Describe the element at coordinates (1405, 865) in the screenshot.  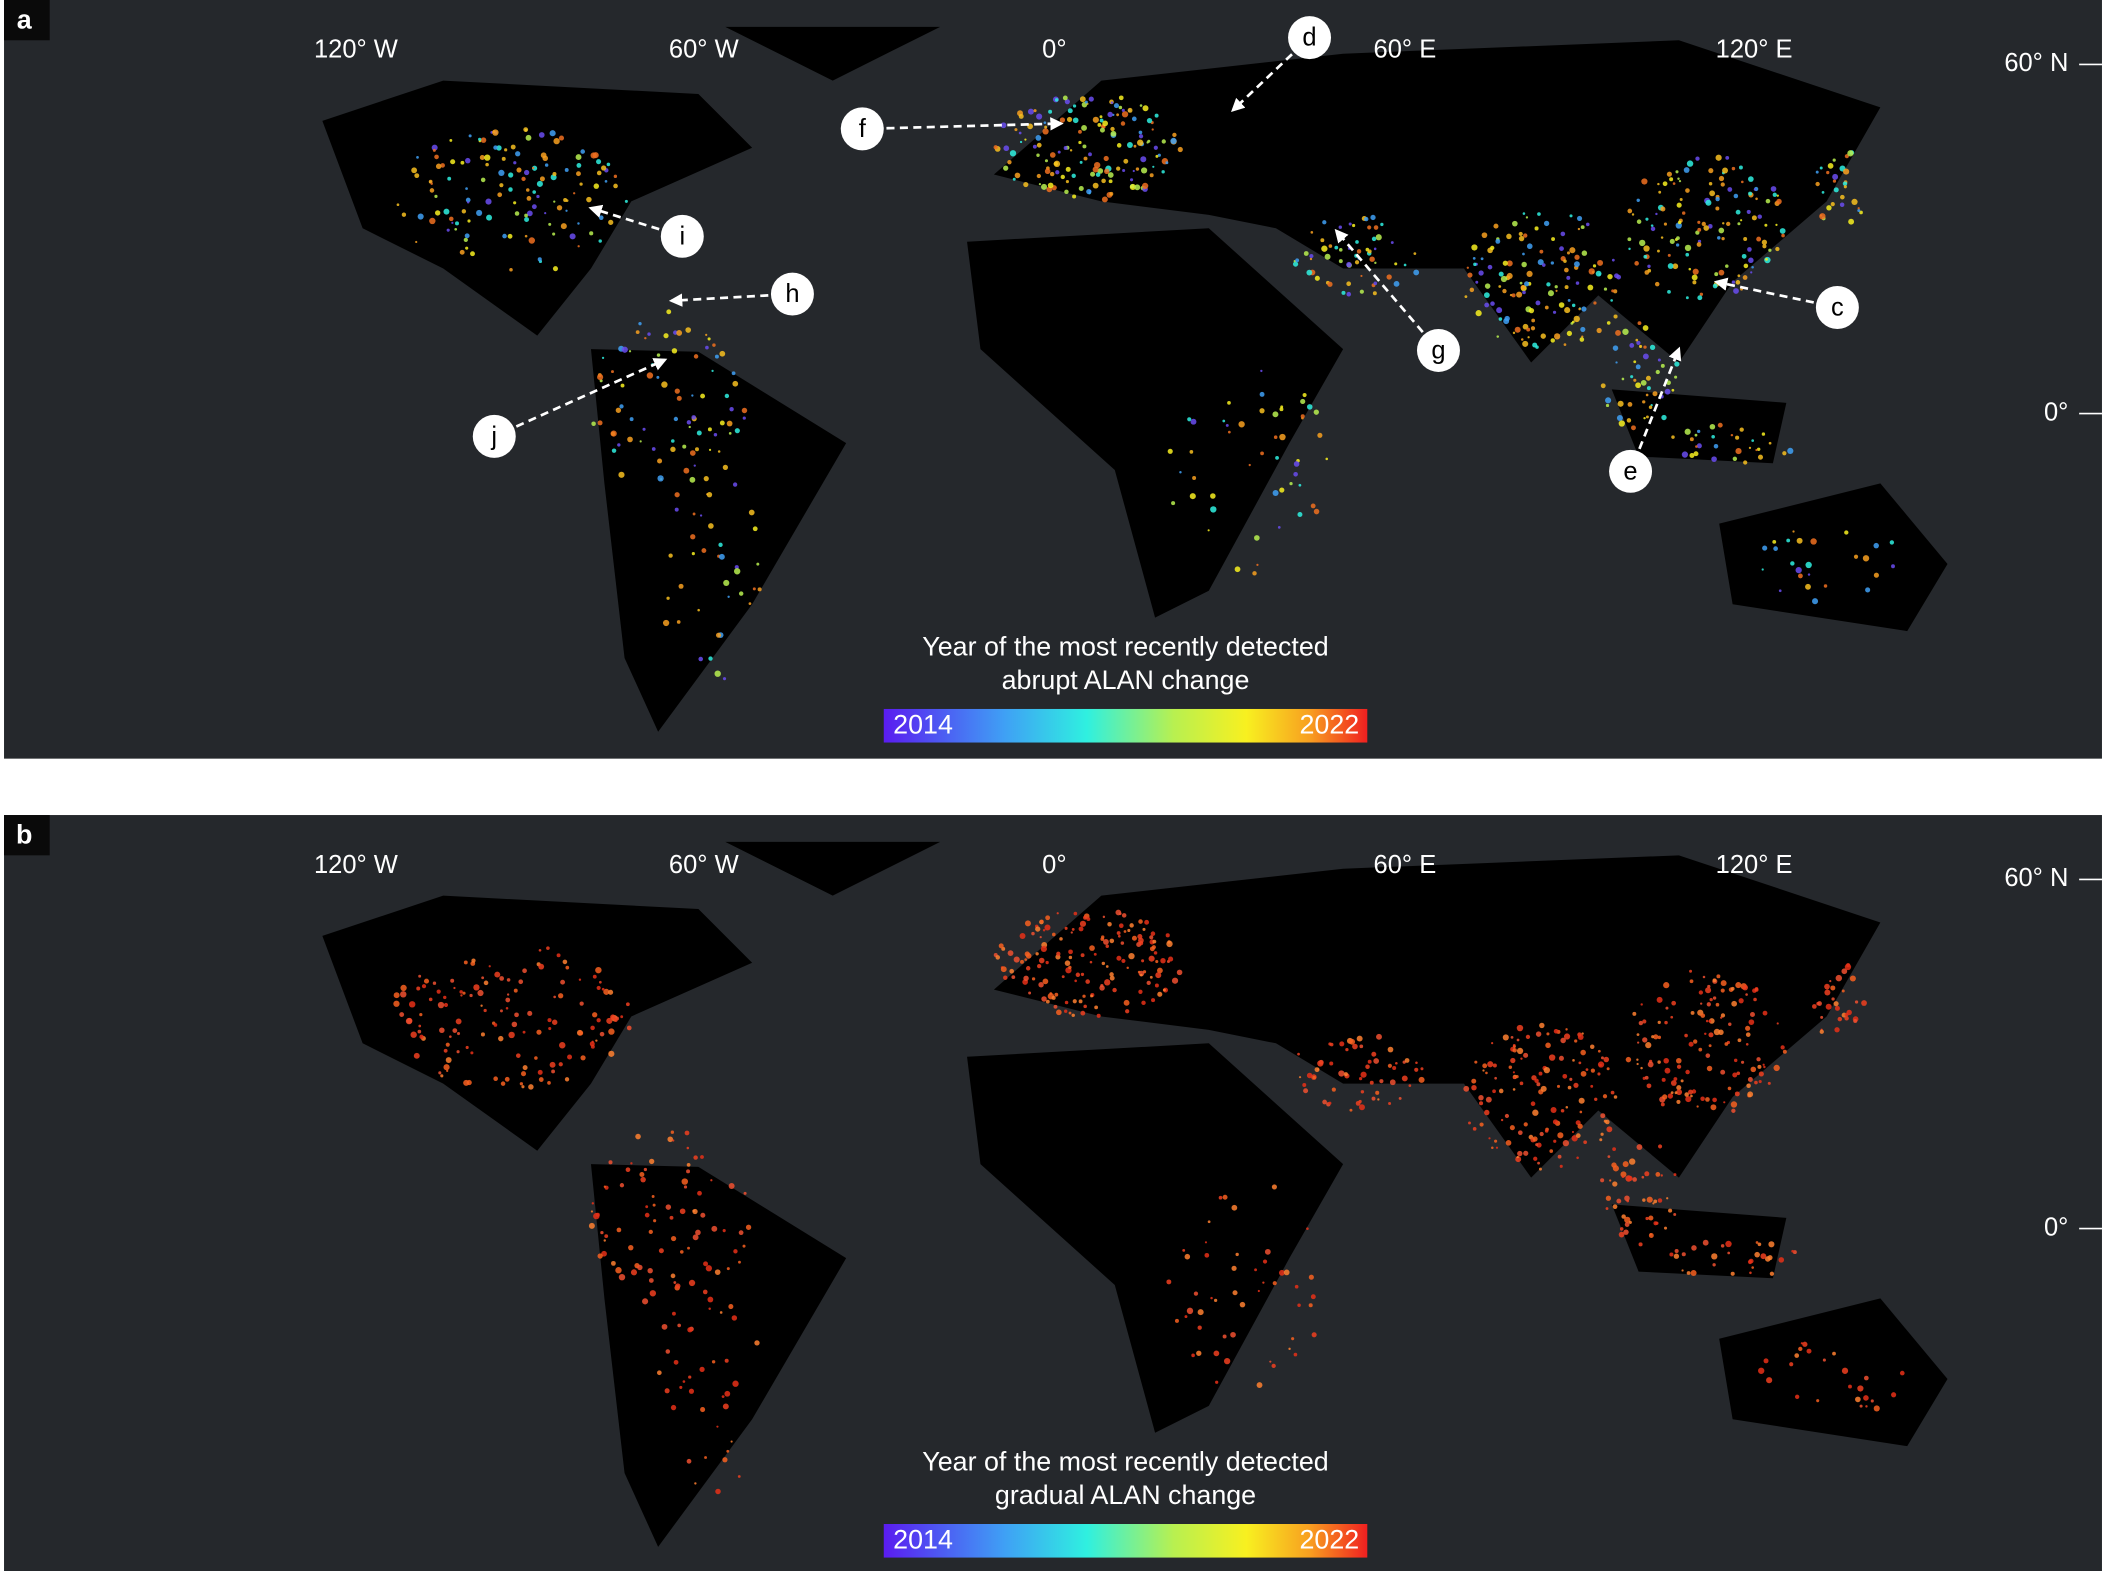
I see `longitude-label: 60° E` at that location.